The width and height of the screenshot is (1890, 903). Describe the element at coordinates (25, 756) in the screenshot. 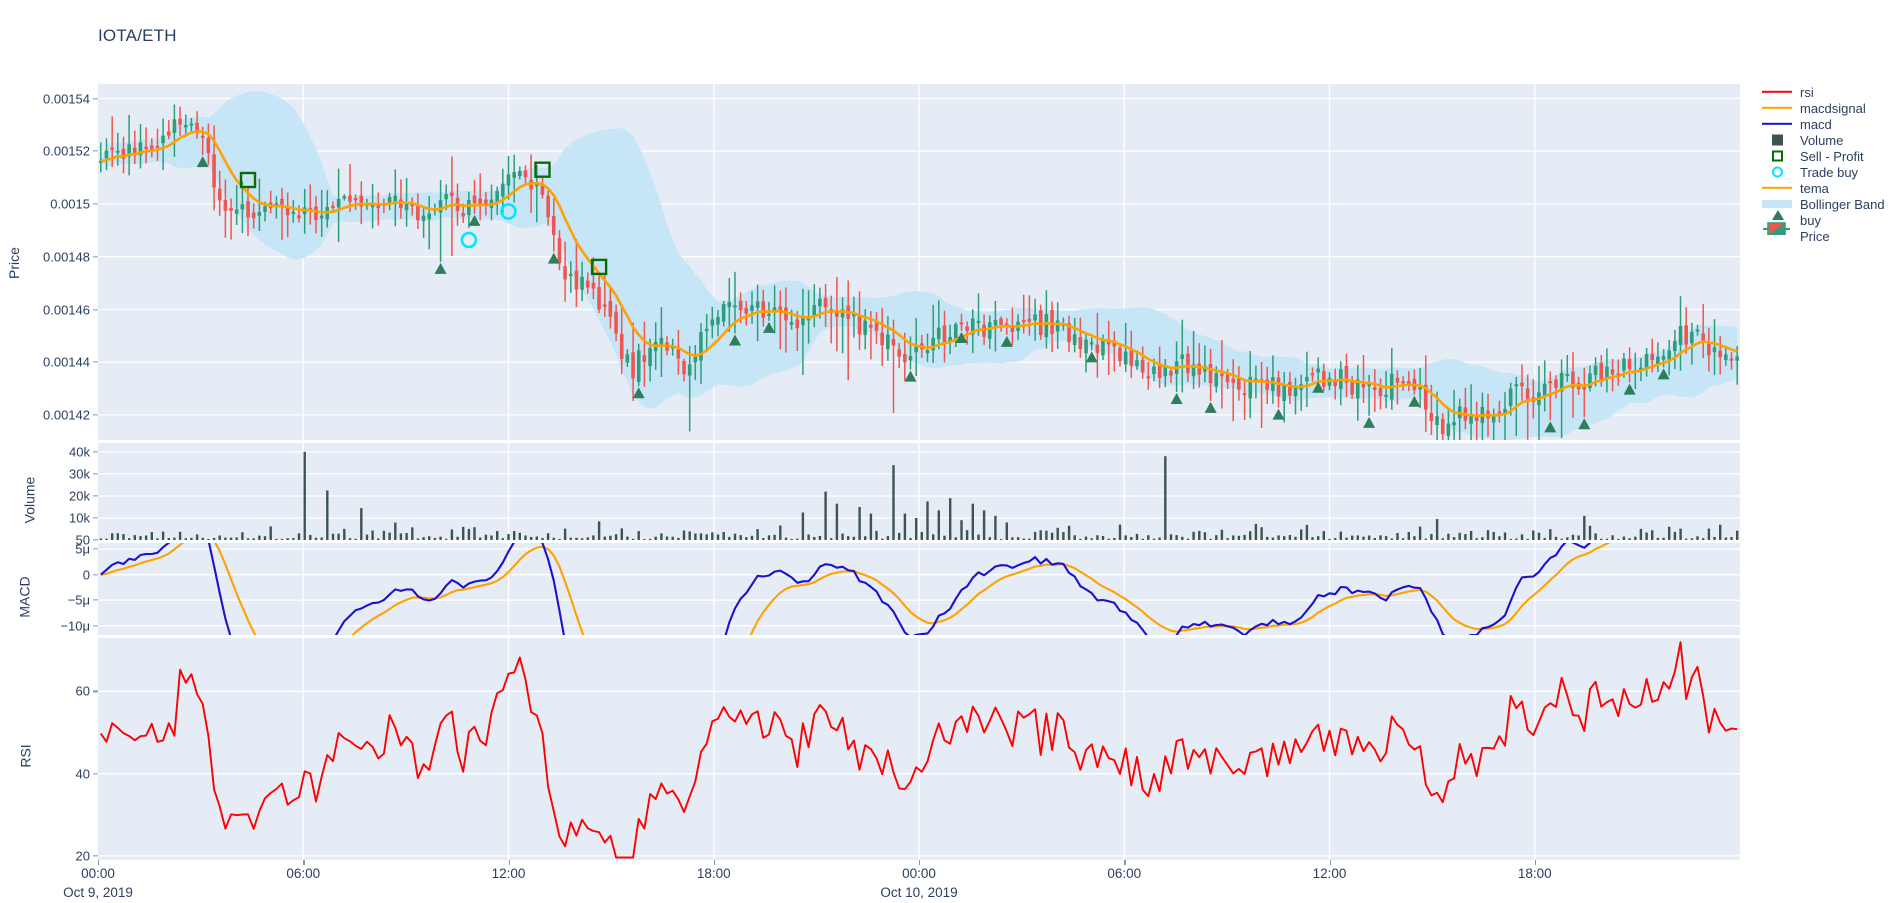

I see `rsi-axis-title: RSI` at that location.